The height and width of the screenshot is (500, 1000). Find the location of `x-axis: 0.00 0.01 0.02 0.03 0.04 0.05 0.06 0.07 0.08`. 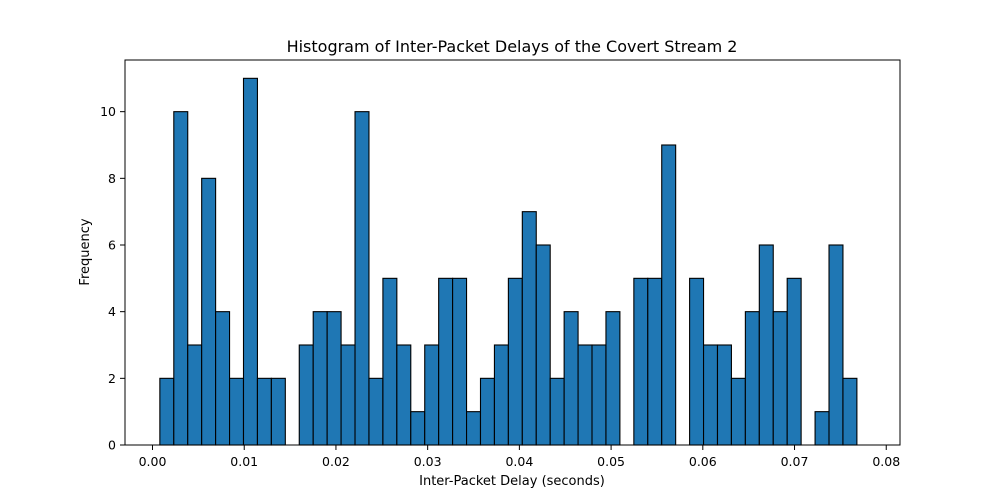

x-axis: 0.00 0.01 0.02 0.03 0.04 0.05 0.06 0.07 0.08 is located at coordinates (519, 457).